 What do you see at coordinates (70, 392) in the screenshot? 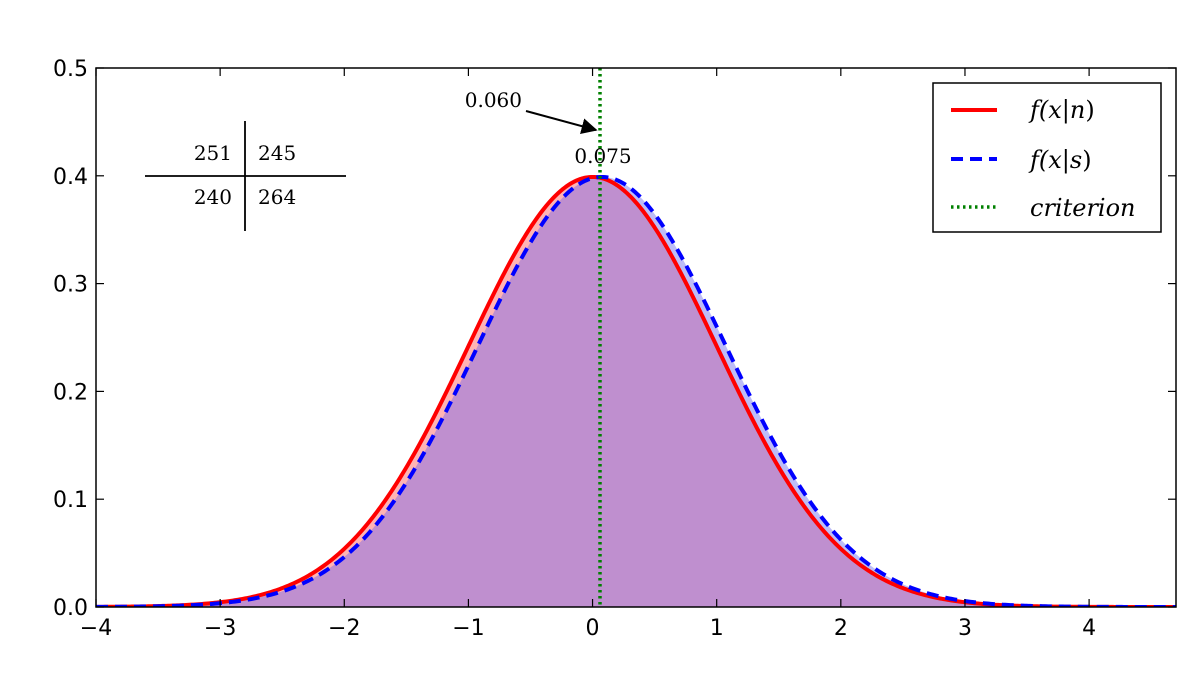
I see `y-tick-label: 0.2` at bounding box center [70, 392].